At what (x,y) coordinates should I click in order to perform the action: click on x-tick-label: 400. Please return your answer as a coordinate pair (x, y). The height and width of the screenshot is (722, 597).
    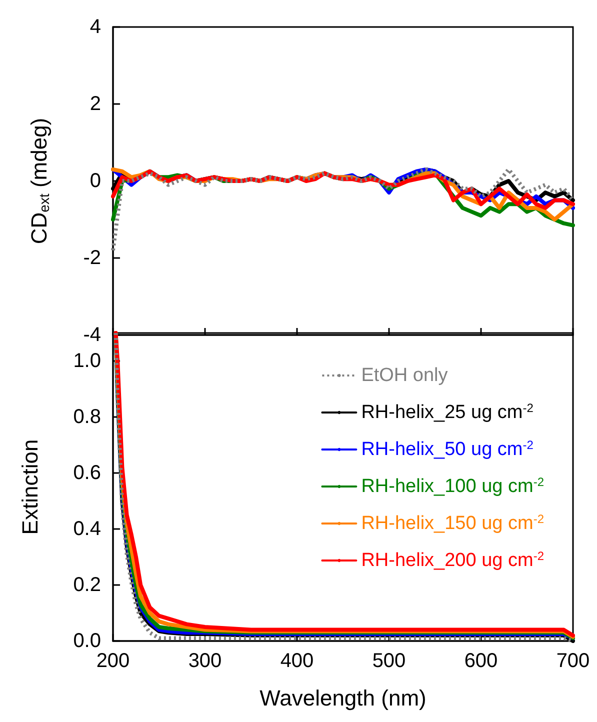
    Looking at the image, I should click on (297, 661).